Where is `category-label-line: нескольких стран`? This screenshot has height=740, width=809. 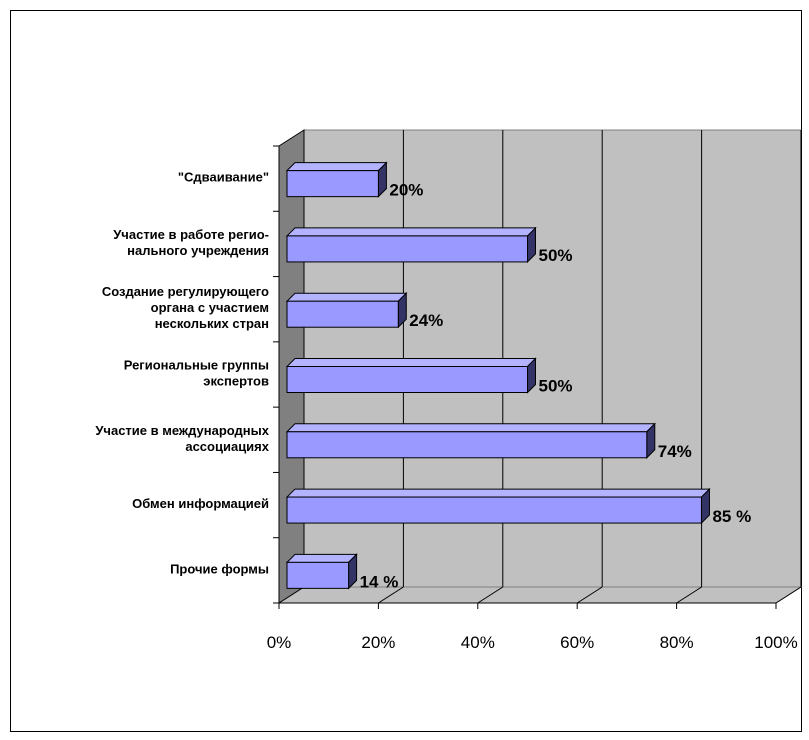 category-label-line: нескольких стран is located at coordinates (212, 323).